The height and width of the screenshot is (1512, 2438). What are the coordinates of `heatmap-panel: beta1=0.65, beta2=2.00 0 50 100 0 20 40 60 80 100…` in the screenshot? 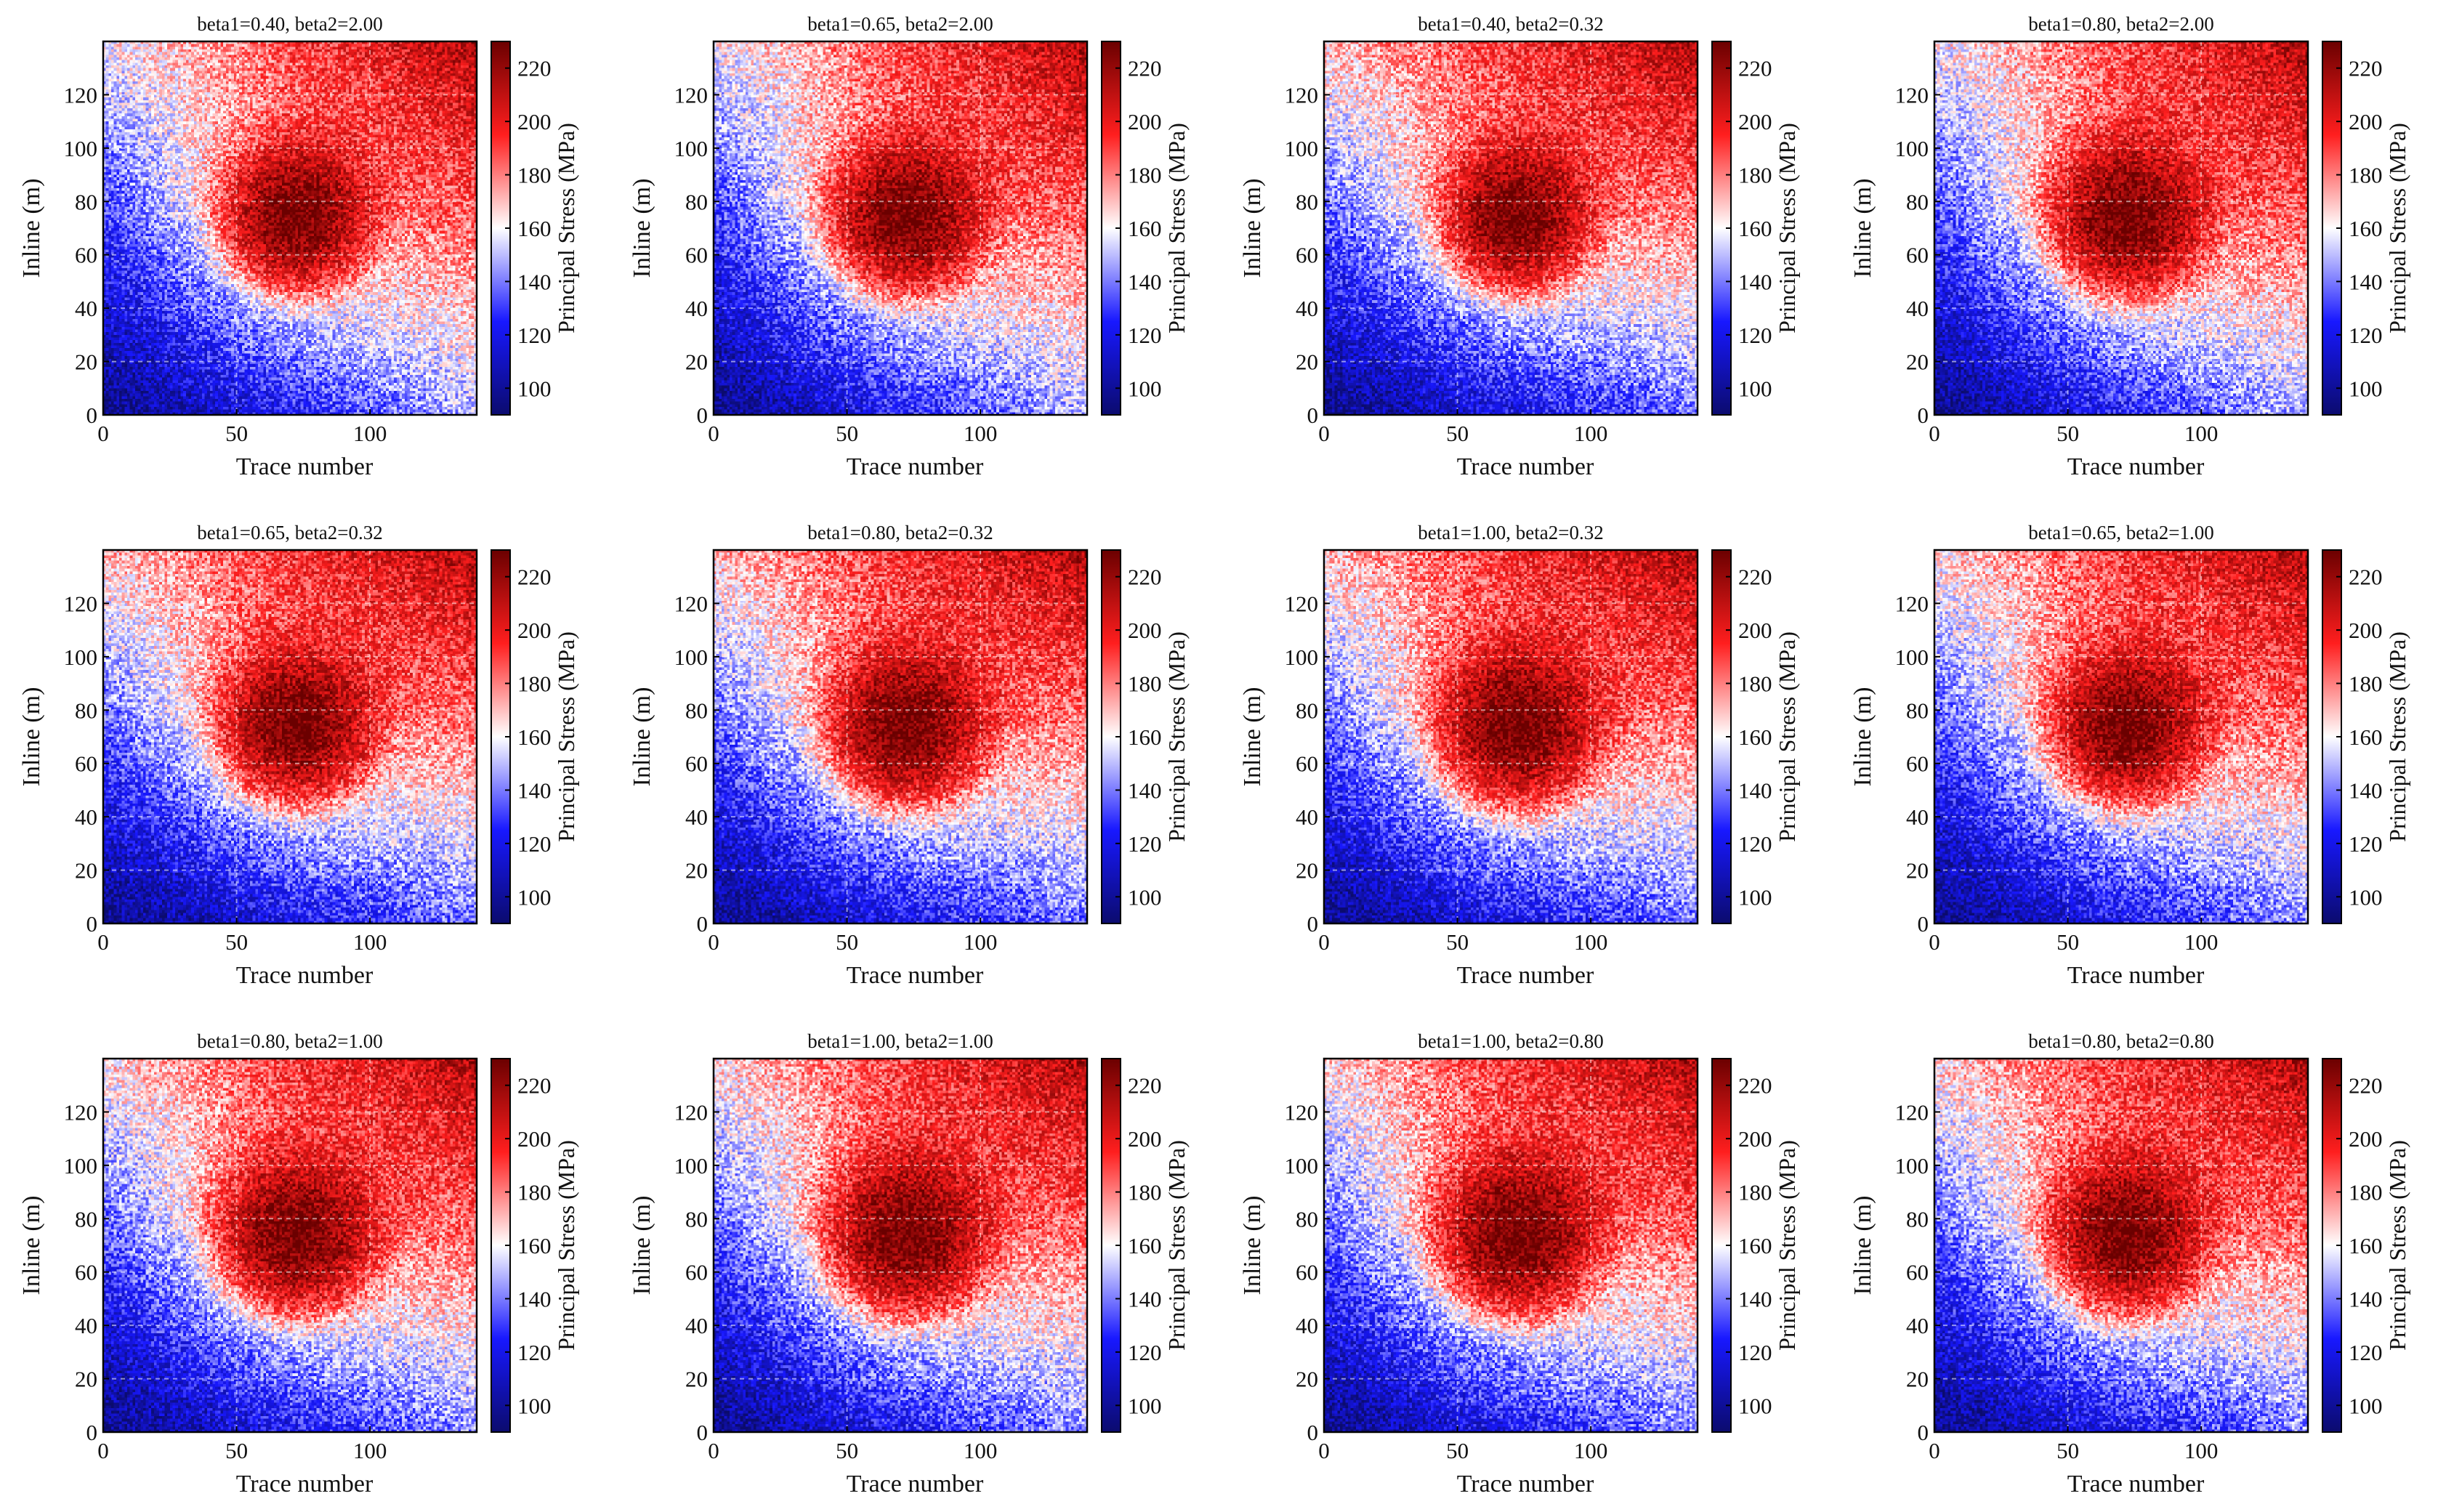 It's located at (910, 247).